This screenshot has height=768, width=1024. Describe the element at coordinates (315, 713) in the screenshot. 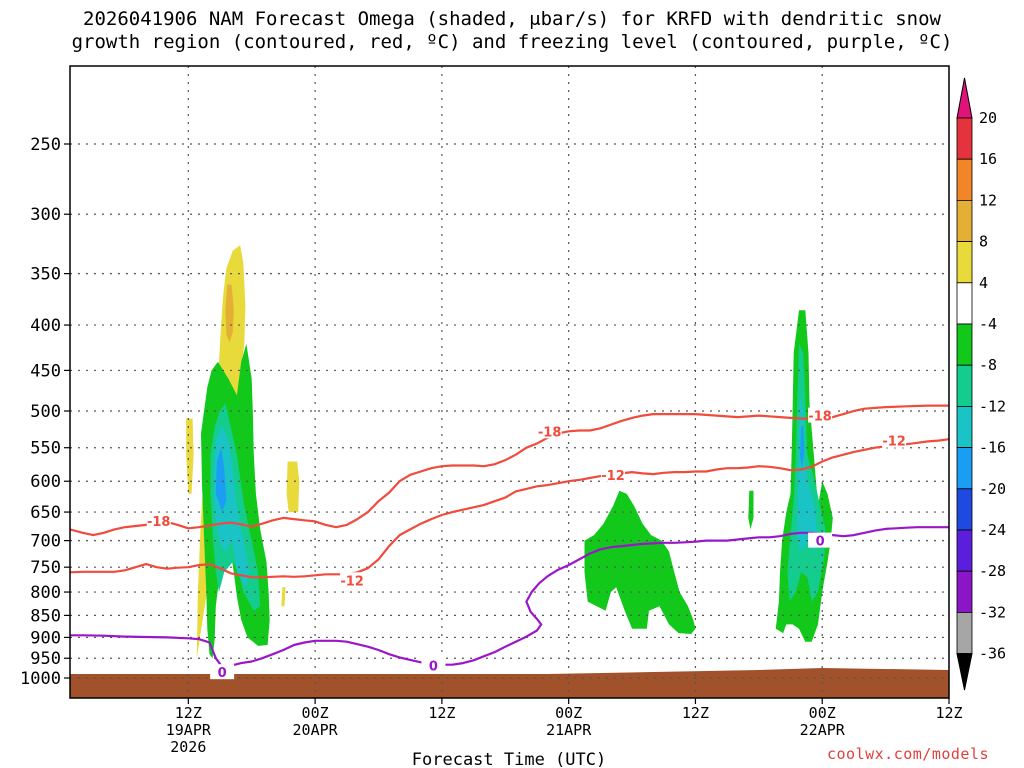

I see `x-tick-label-18-1: 00Z` at that location.